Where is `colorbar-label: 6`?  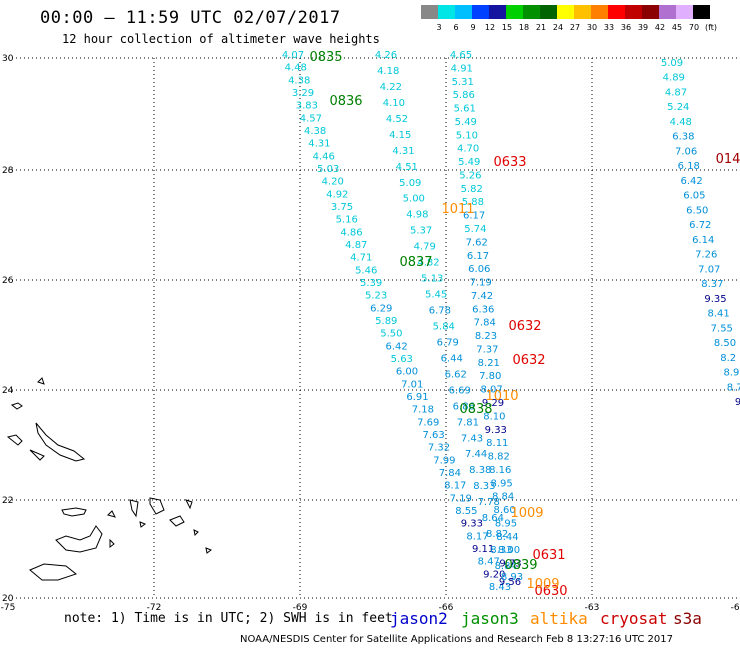 colorbar-label: 6 is located at coordinates (456, 27).